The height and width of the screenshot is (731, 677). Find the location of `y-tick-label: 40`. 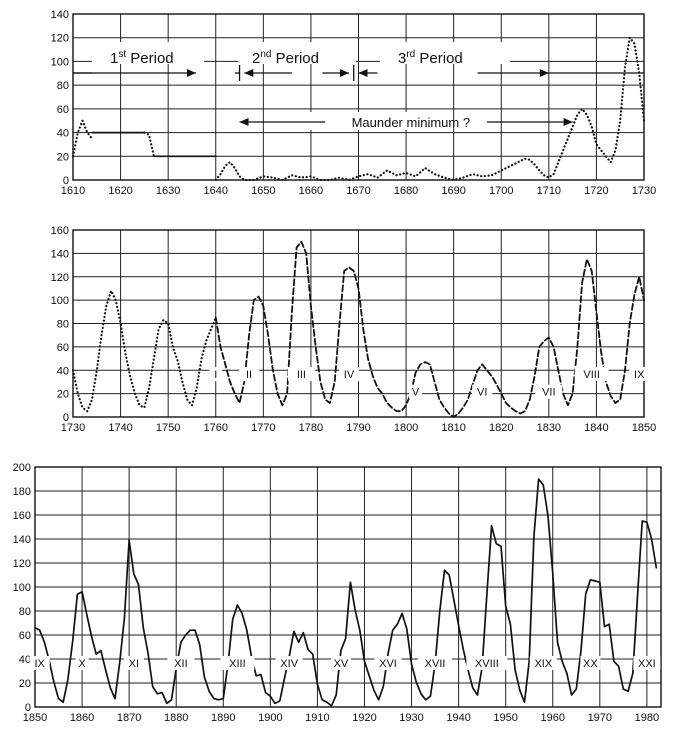

y-tick-label: 40 is located at coordinates (25, 660).